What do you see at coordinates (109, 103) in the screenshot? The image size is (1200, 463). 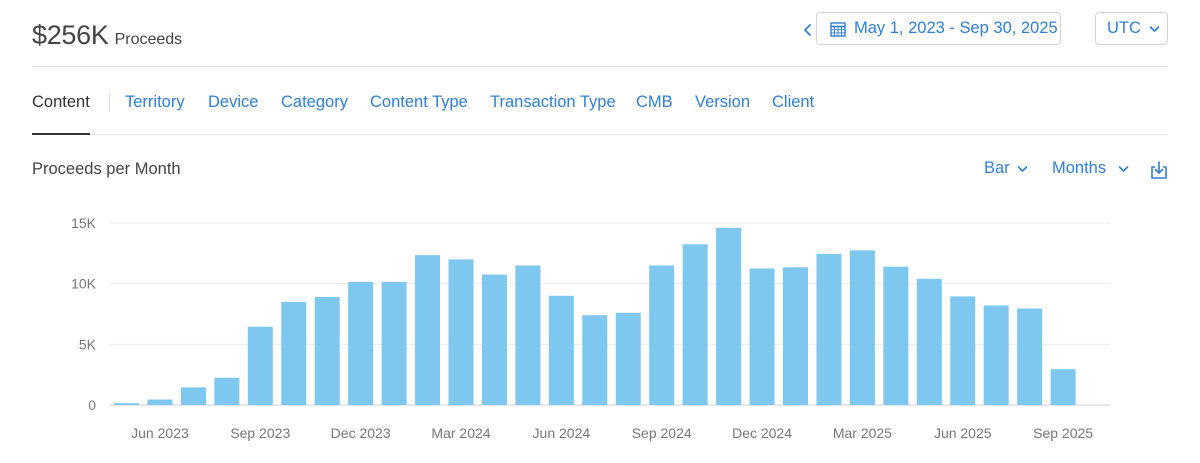 I see `tab-divider` at bounding box center [109, 103].